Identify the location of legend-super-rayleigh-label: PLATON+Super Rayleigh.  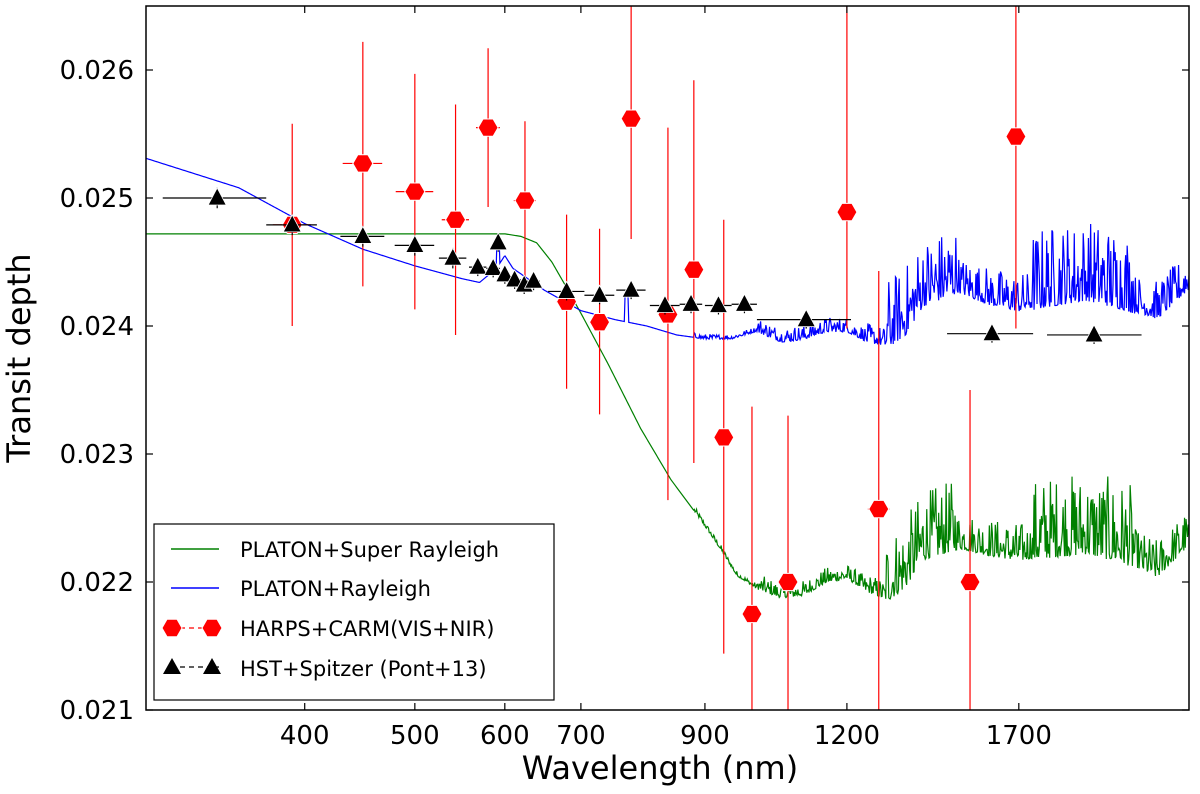
(369, 550).